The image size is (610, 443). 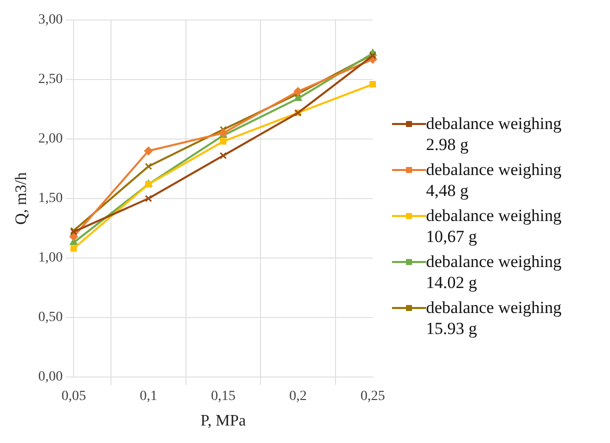 I want to click on y-tick-label: 0,50, so click(x=50, y=318).